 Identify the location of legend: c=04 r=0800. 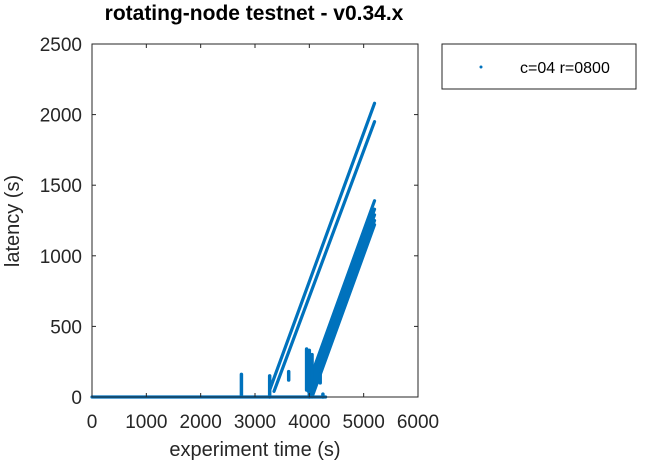
(539, 66).